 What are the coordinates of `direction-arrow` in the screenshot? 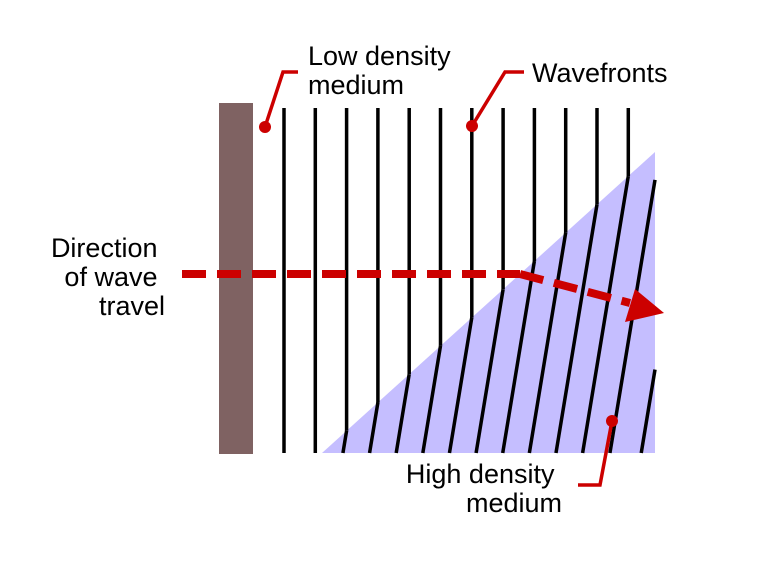 It's located at (423, 296).